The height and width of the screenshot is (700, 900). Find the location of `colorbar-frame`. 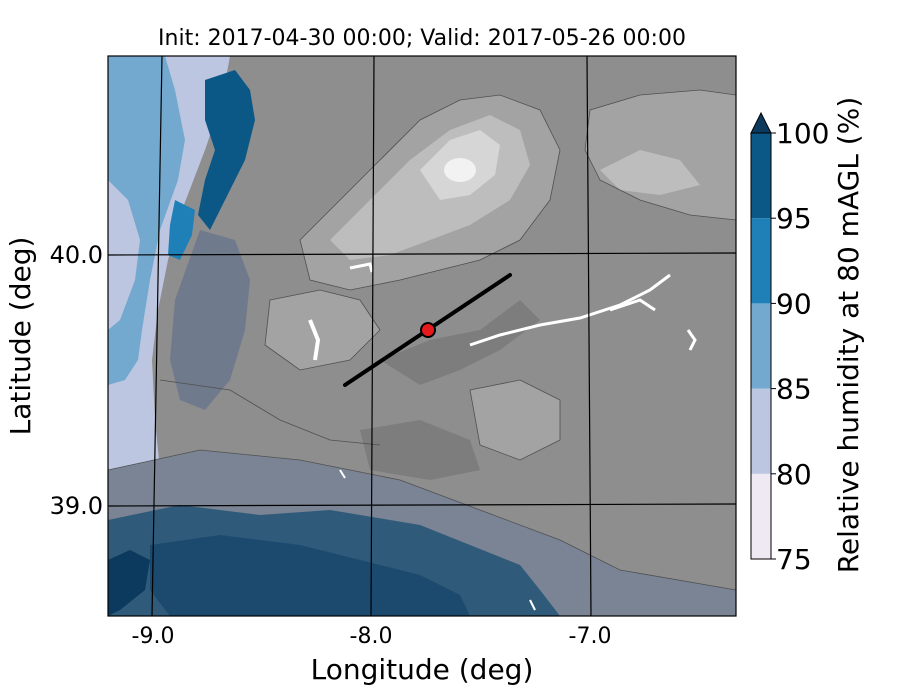

colorbar-frame is located at coordinates (761, 346).